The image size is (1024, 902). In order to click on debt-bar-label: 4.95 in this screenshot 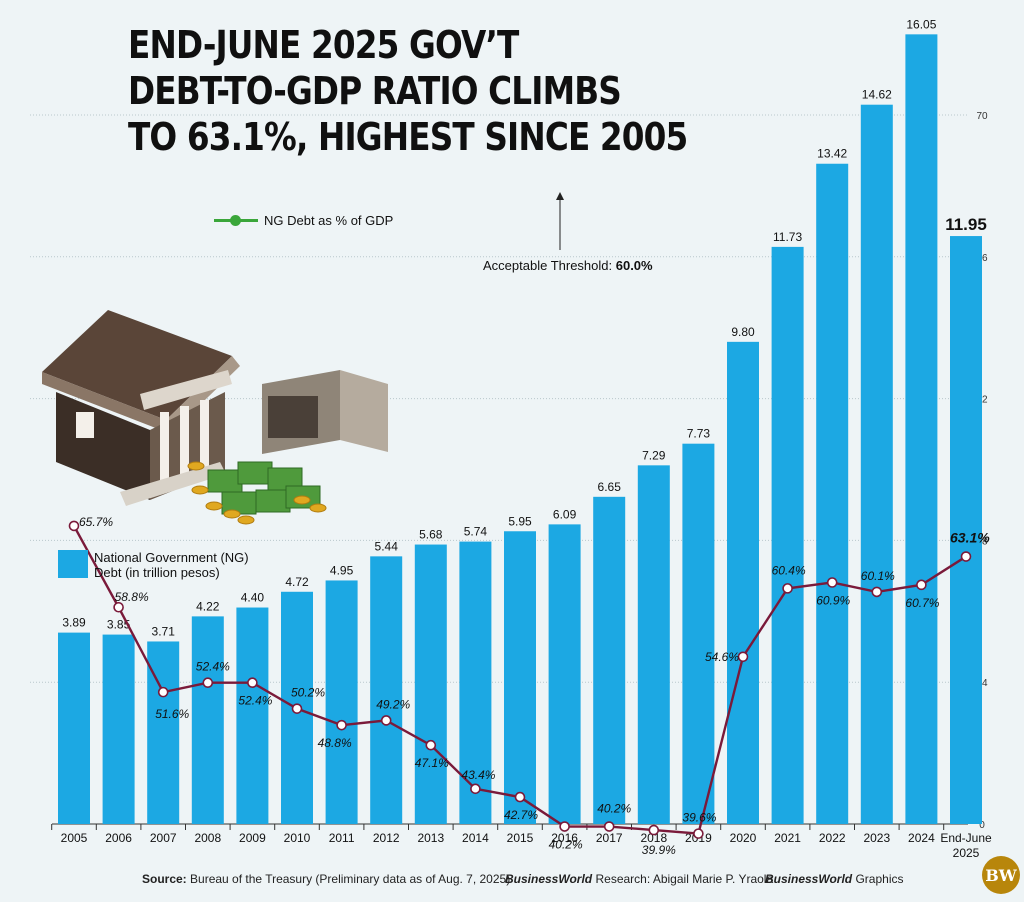, I will do `click(342, 570)`.